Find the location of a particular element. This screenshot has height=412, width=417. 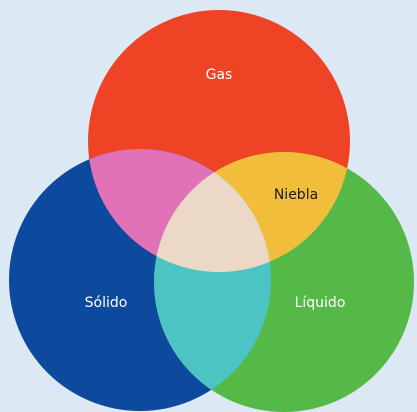

center-overlap is located at coordinates (212, 212).